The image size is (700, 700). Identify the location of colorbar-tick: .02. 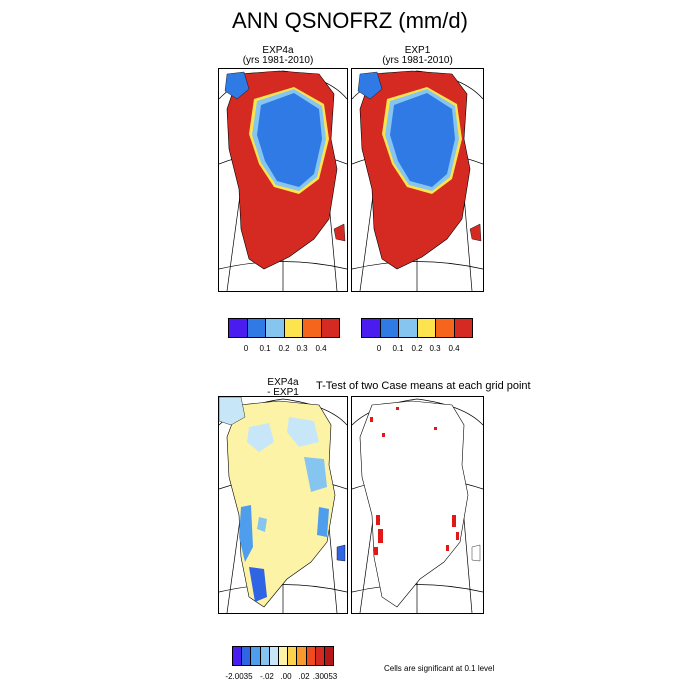
(304, 676).